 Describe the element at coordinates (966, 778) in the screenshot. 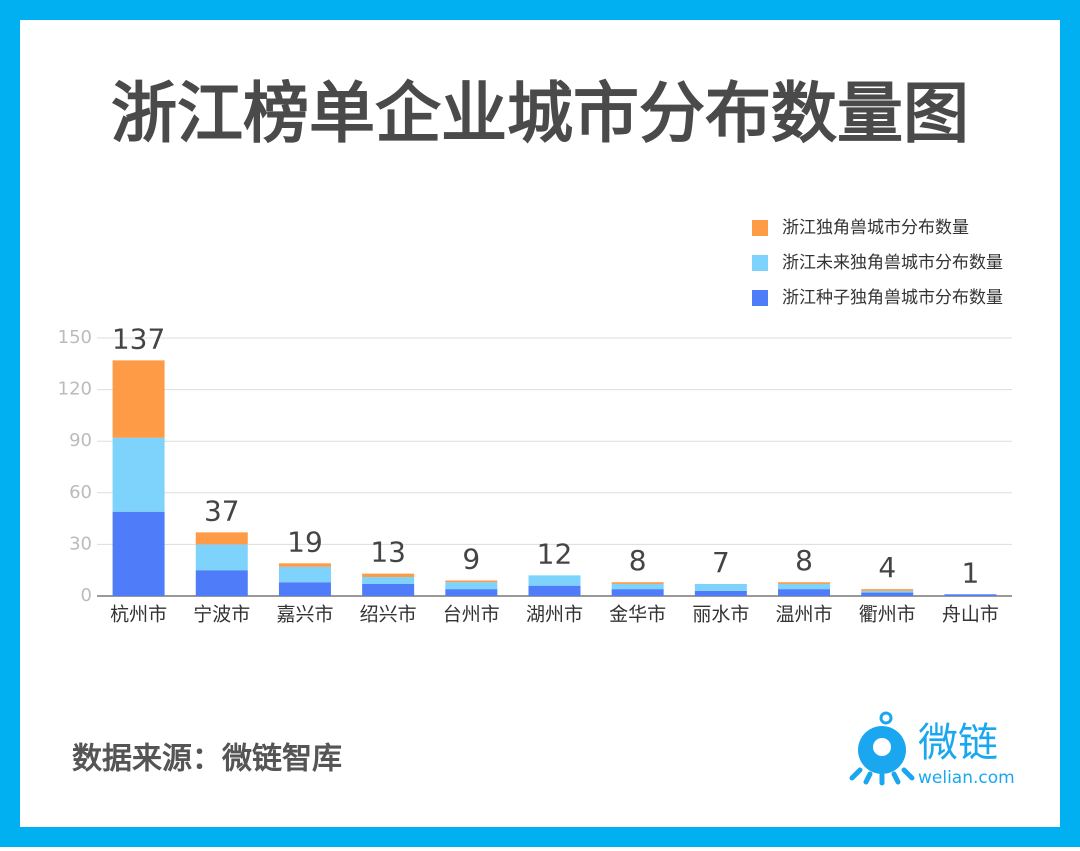

I see `logo-url: welian.com` at that location.